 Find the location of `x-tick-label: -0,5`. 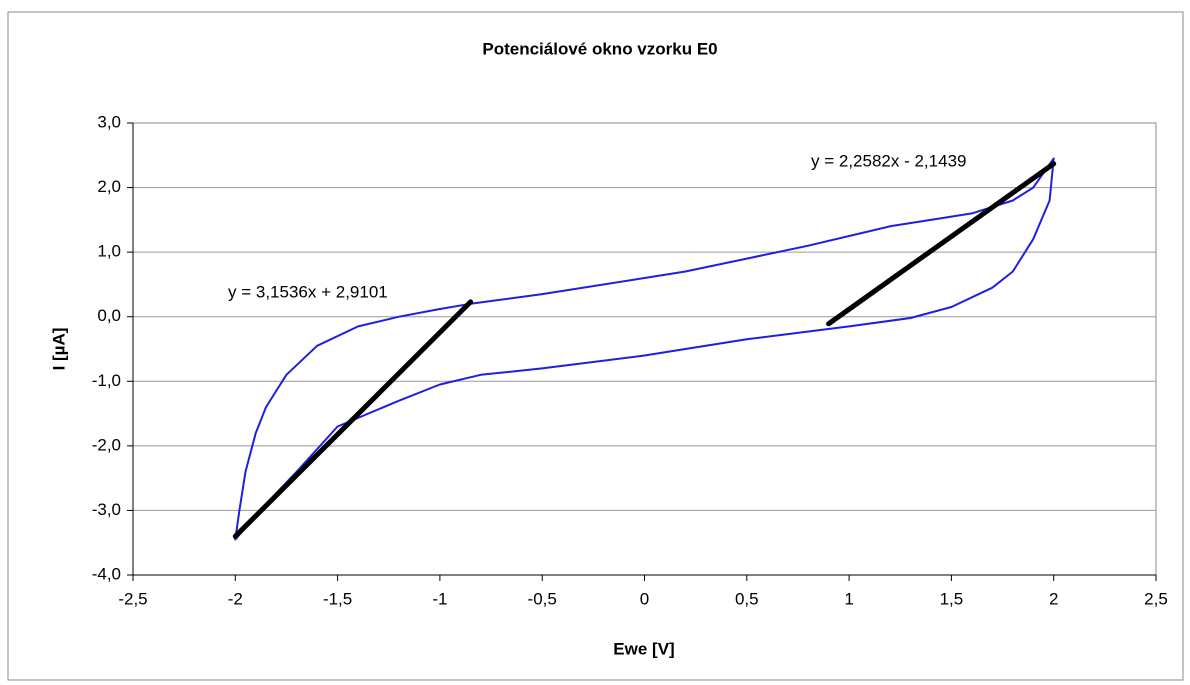

x-tick-label: -0,5 is located at coordinates (542, 598).